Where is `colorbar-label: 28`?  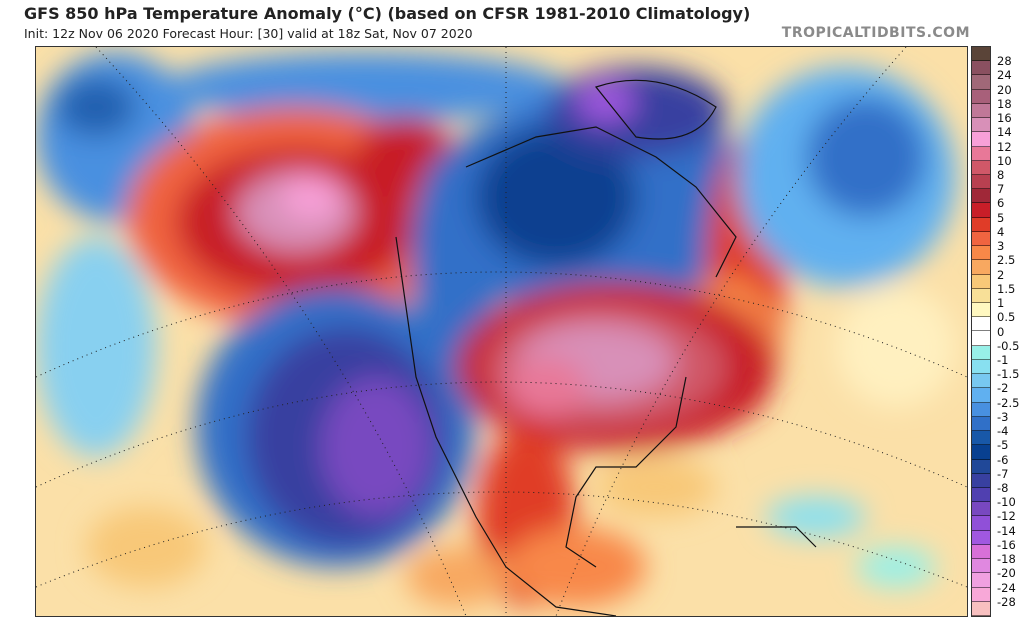 colorbar-label: 28 is located at coordinates (1004, 61).